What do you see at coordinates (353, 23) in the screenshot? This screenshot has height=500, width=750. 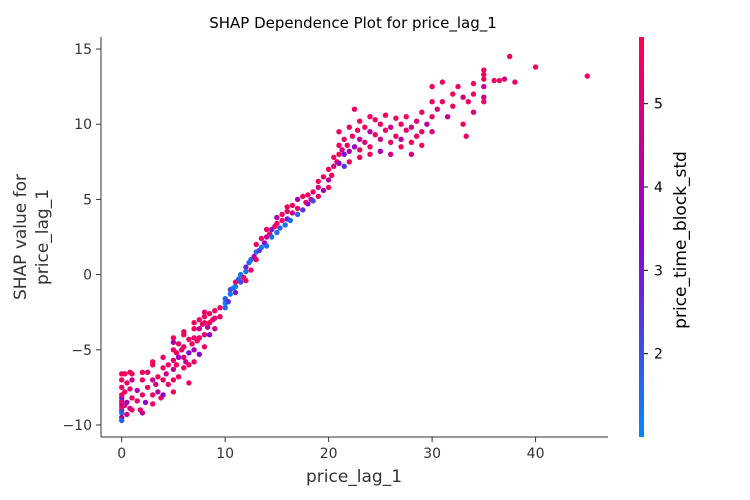 I see `chart-title: SHAP Dependence Plot for price_lag_1` at bounding box center [353, 23].